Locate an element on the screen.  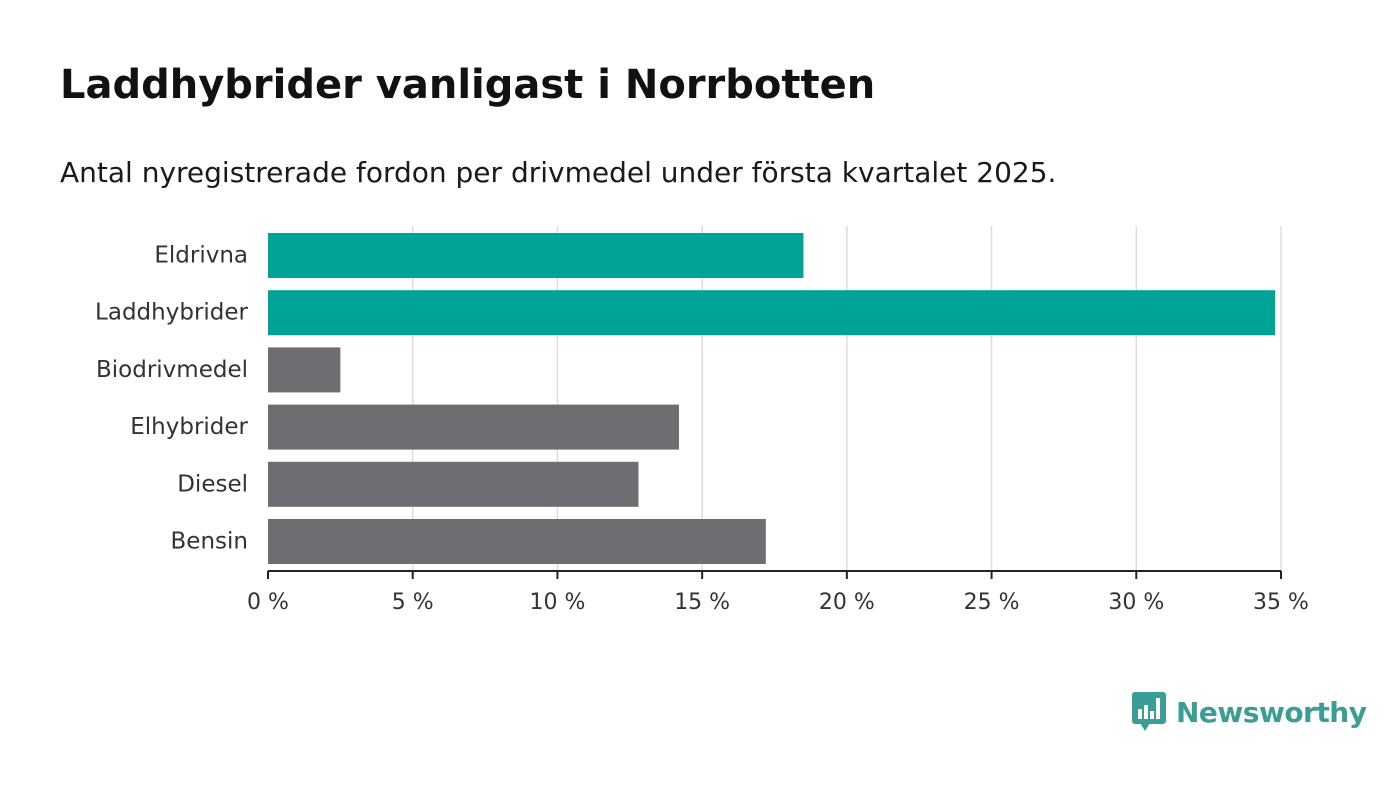
bar-laddhybrider is located at coordinates (772, 313).